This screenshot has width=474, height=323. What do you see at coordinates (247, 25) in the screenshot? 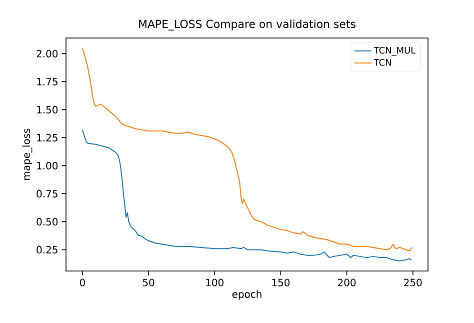
I see `chart-title: MAPE_LOSS Compare on validation sets` at bounding box center [247, 25].